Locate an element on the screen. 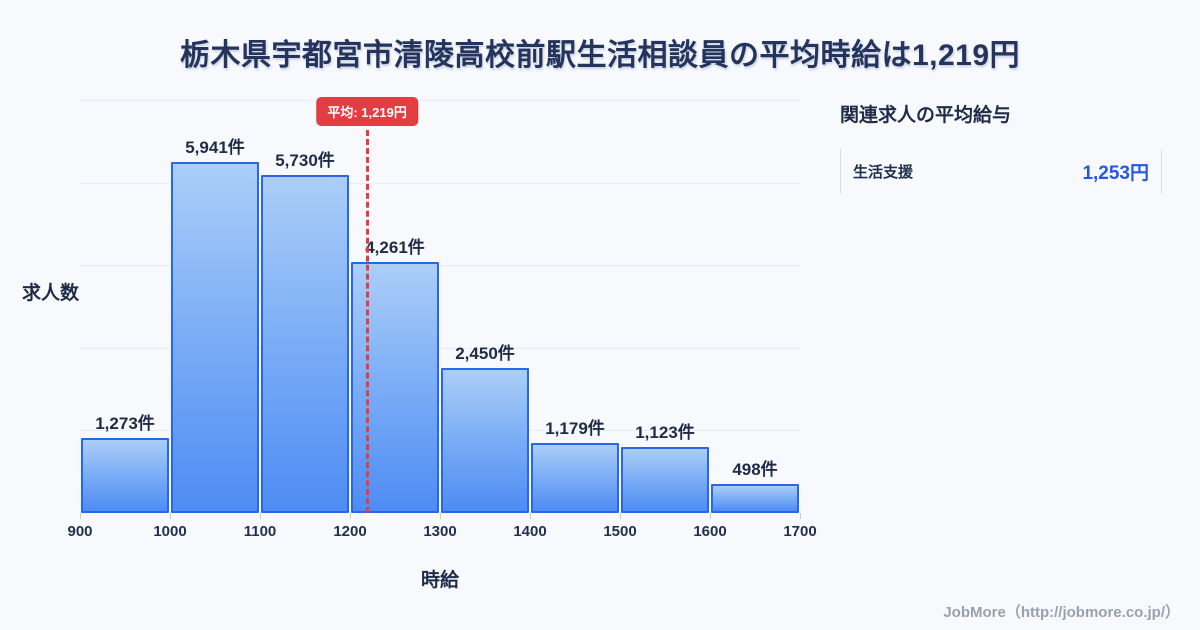 The image size is (1200, 630). average-marker-line is located at coordinates (367, 321).